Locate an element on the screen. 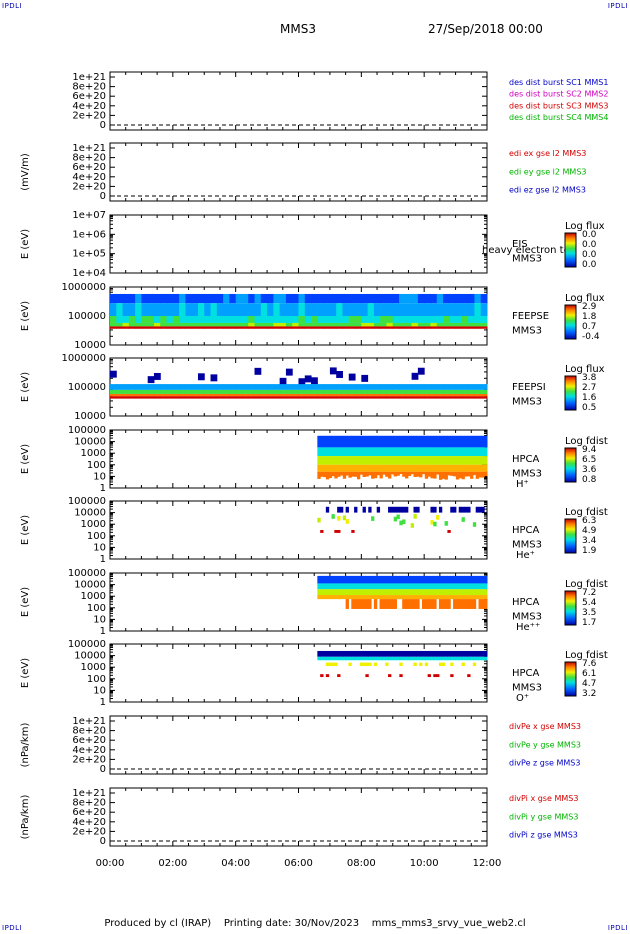 The width and height of the screenshot is (630, 934). colorbar-feepsi is located at coordinates (570, 393).